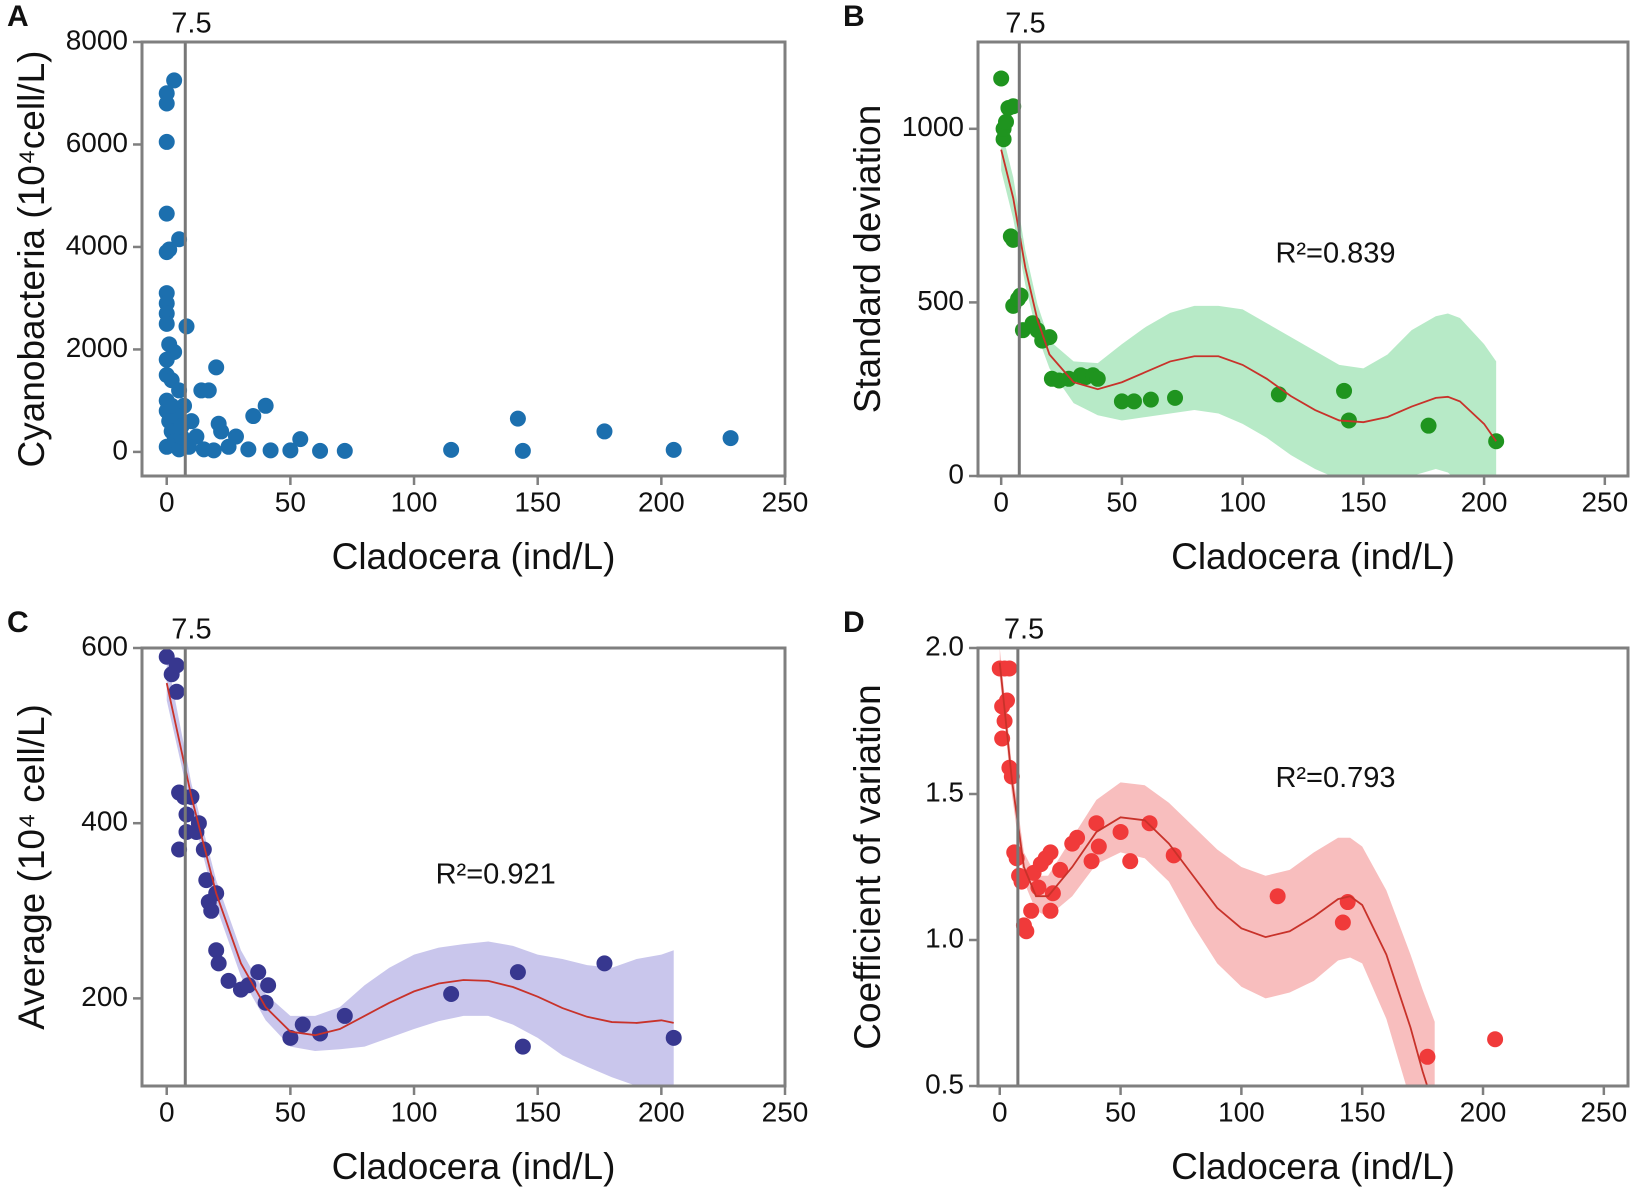 The height and width of the screenshot is (1194, 1652). Describe the element at coordinates (1335, 778) in the screenshot. I see `r-squared: R²=0.793` at that location.